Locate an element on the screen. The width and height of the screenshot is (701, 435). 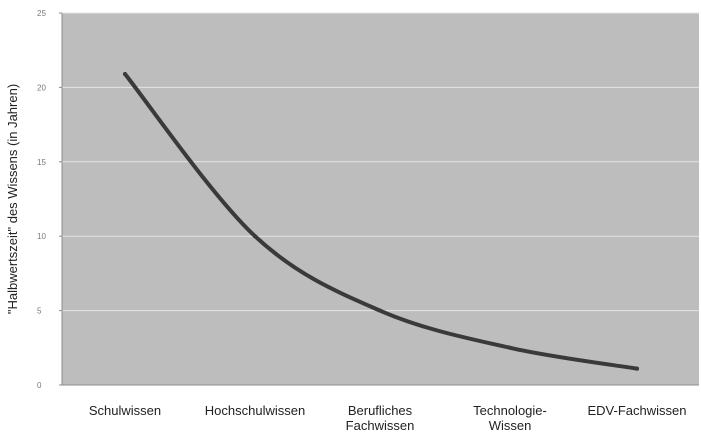
x-category-label-line: Fachwissen is located at coordinates (380, 425).